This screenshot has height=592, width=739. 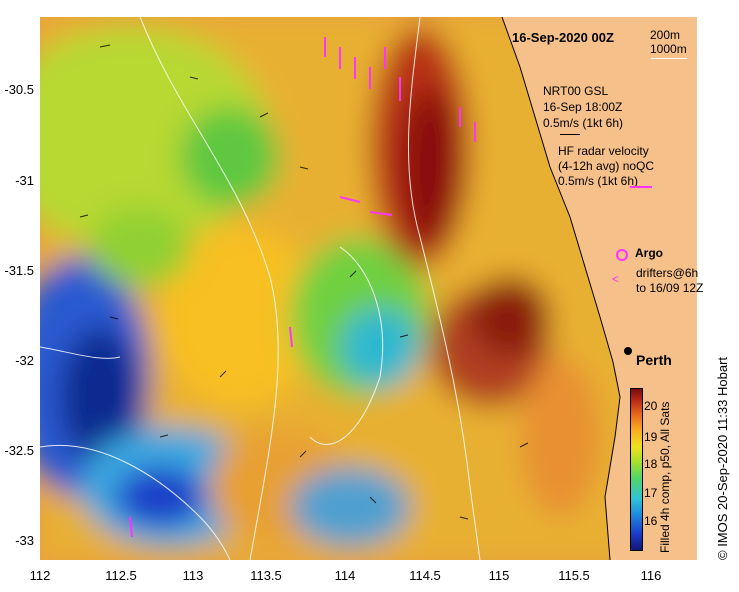 What do you see at coordinates (665, 477) in the screenshot?
I see `colorbar-label: Filled 4h comp, p50, All Sats` at bounding box center [665, 477].